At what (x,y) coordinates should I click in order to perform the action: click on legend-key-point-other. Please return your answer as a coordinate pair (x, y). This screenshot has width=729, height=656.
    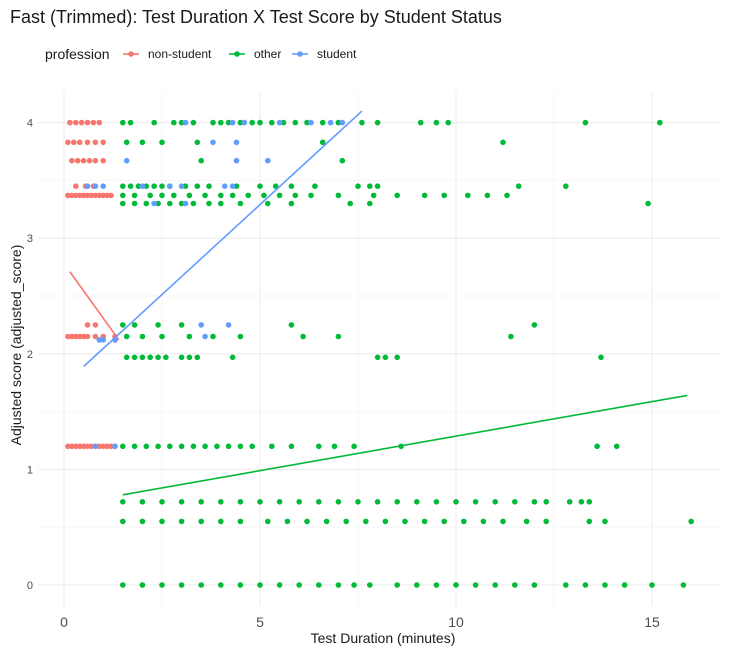
    Looking at the image, I should click on (237, 54).